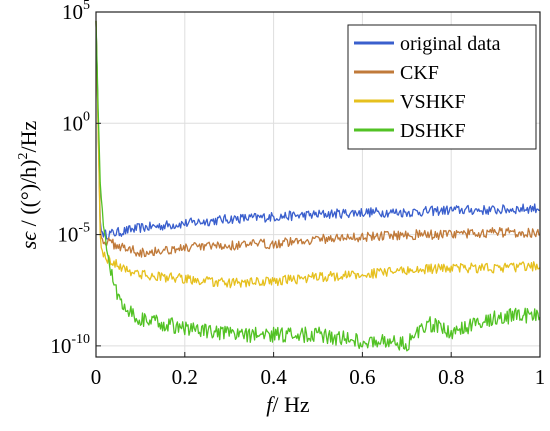 The width and height of the screenshot is (550, 431). Describe the element at coordinates (76, 12) in the screenshot. I see `y-tick-label: 10⁵` at that location.